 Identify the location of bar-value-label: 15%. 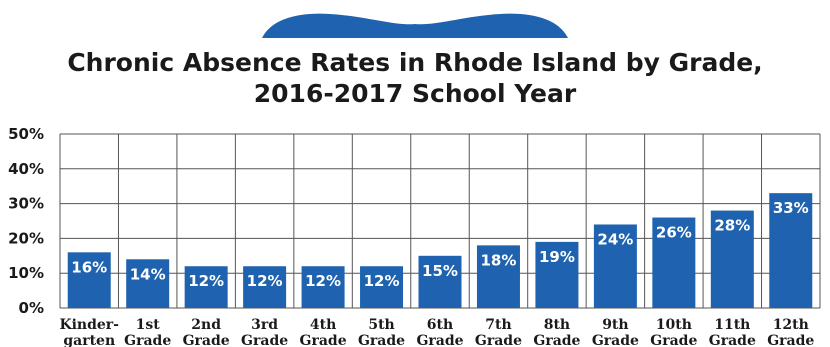
(440, 271).